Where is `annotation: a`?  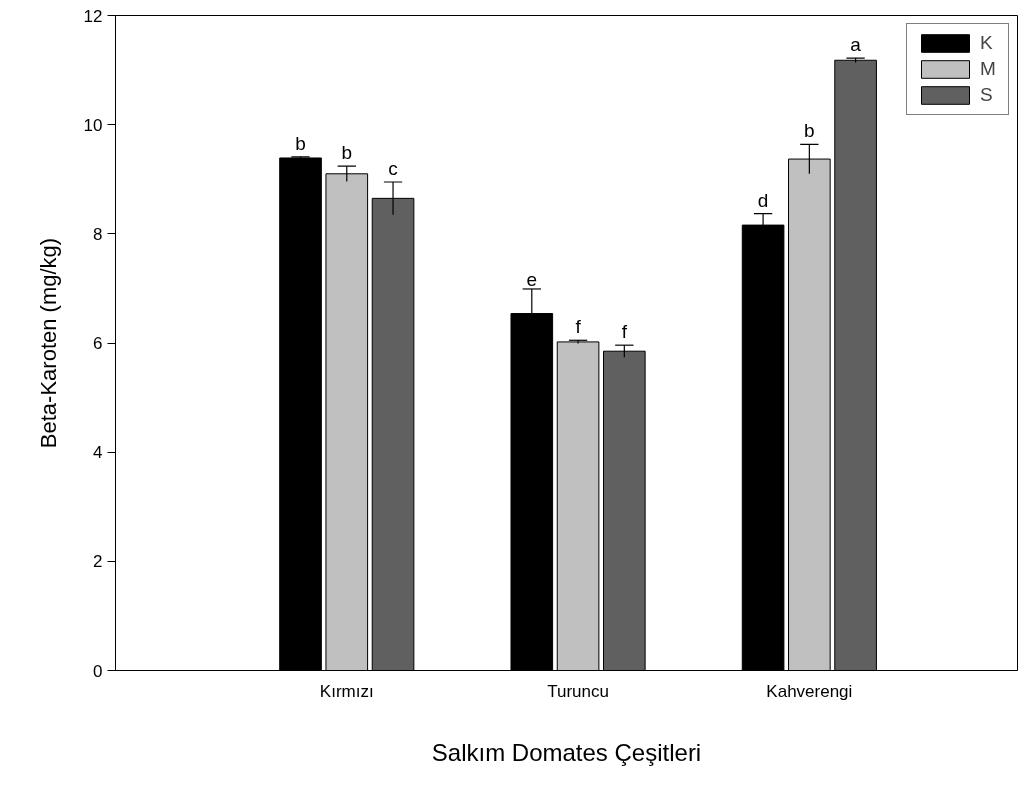
annotation: a is located at coordinates (856, 45).